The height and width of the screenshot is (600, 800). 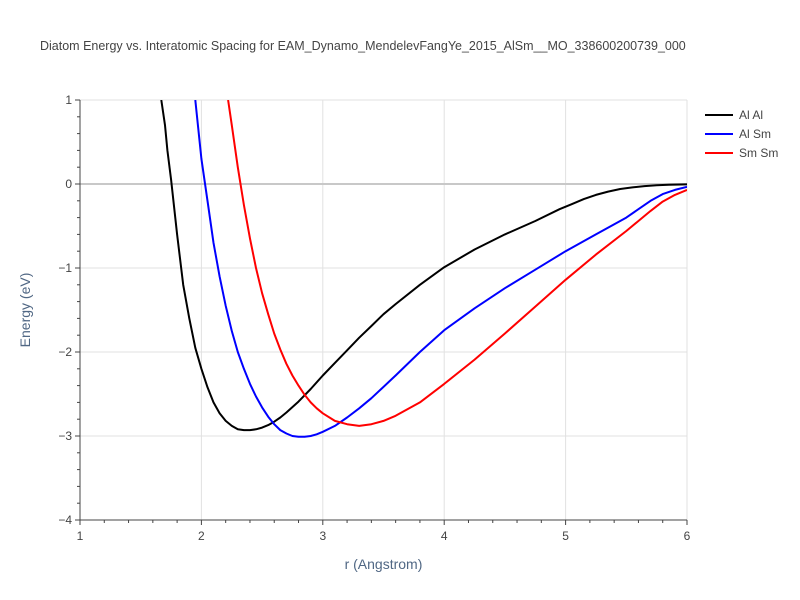 I want to click on x-tick-label: 3, so click(x=322, y=536).